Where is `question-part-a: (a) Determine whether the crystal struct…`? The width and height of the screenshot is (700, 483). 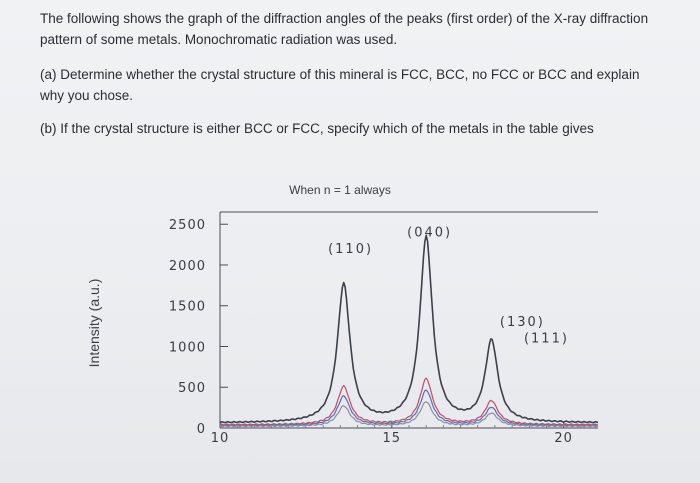 question-part-a: (a) Determine whether the crystal struct… is located at coordinates (340, 85).